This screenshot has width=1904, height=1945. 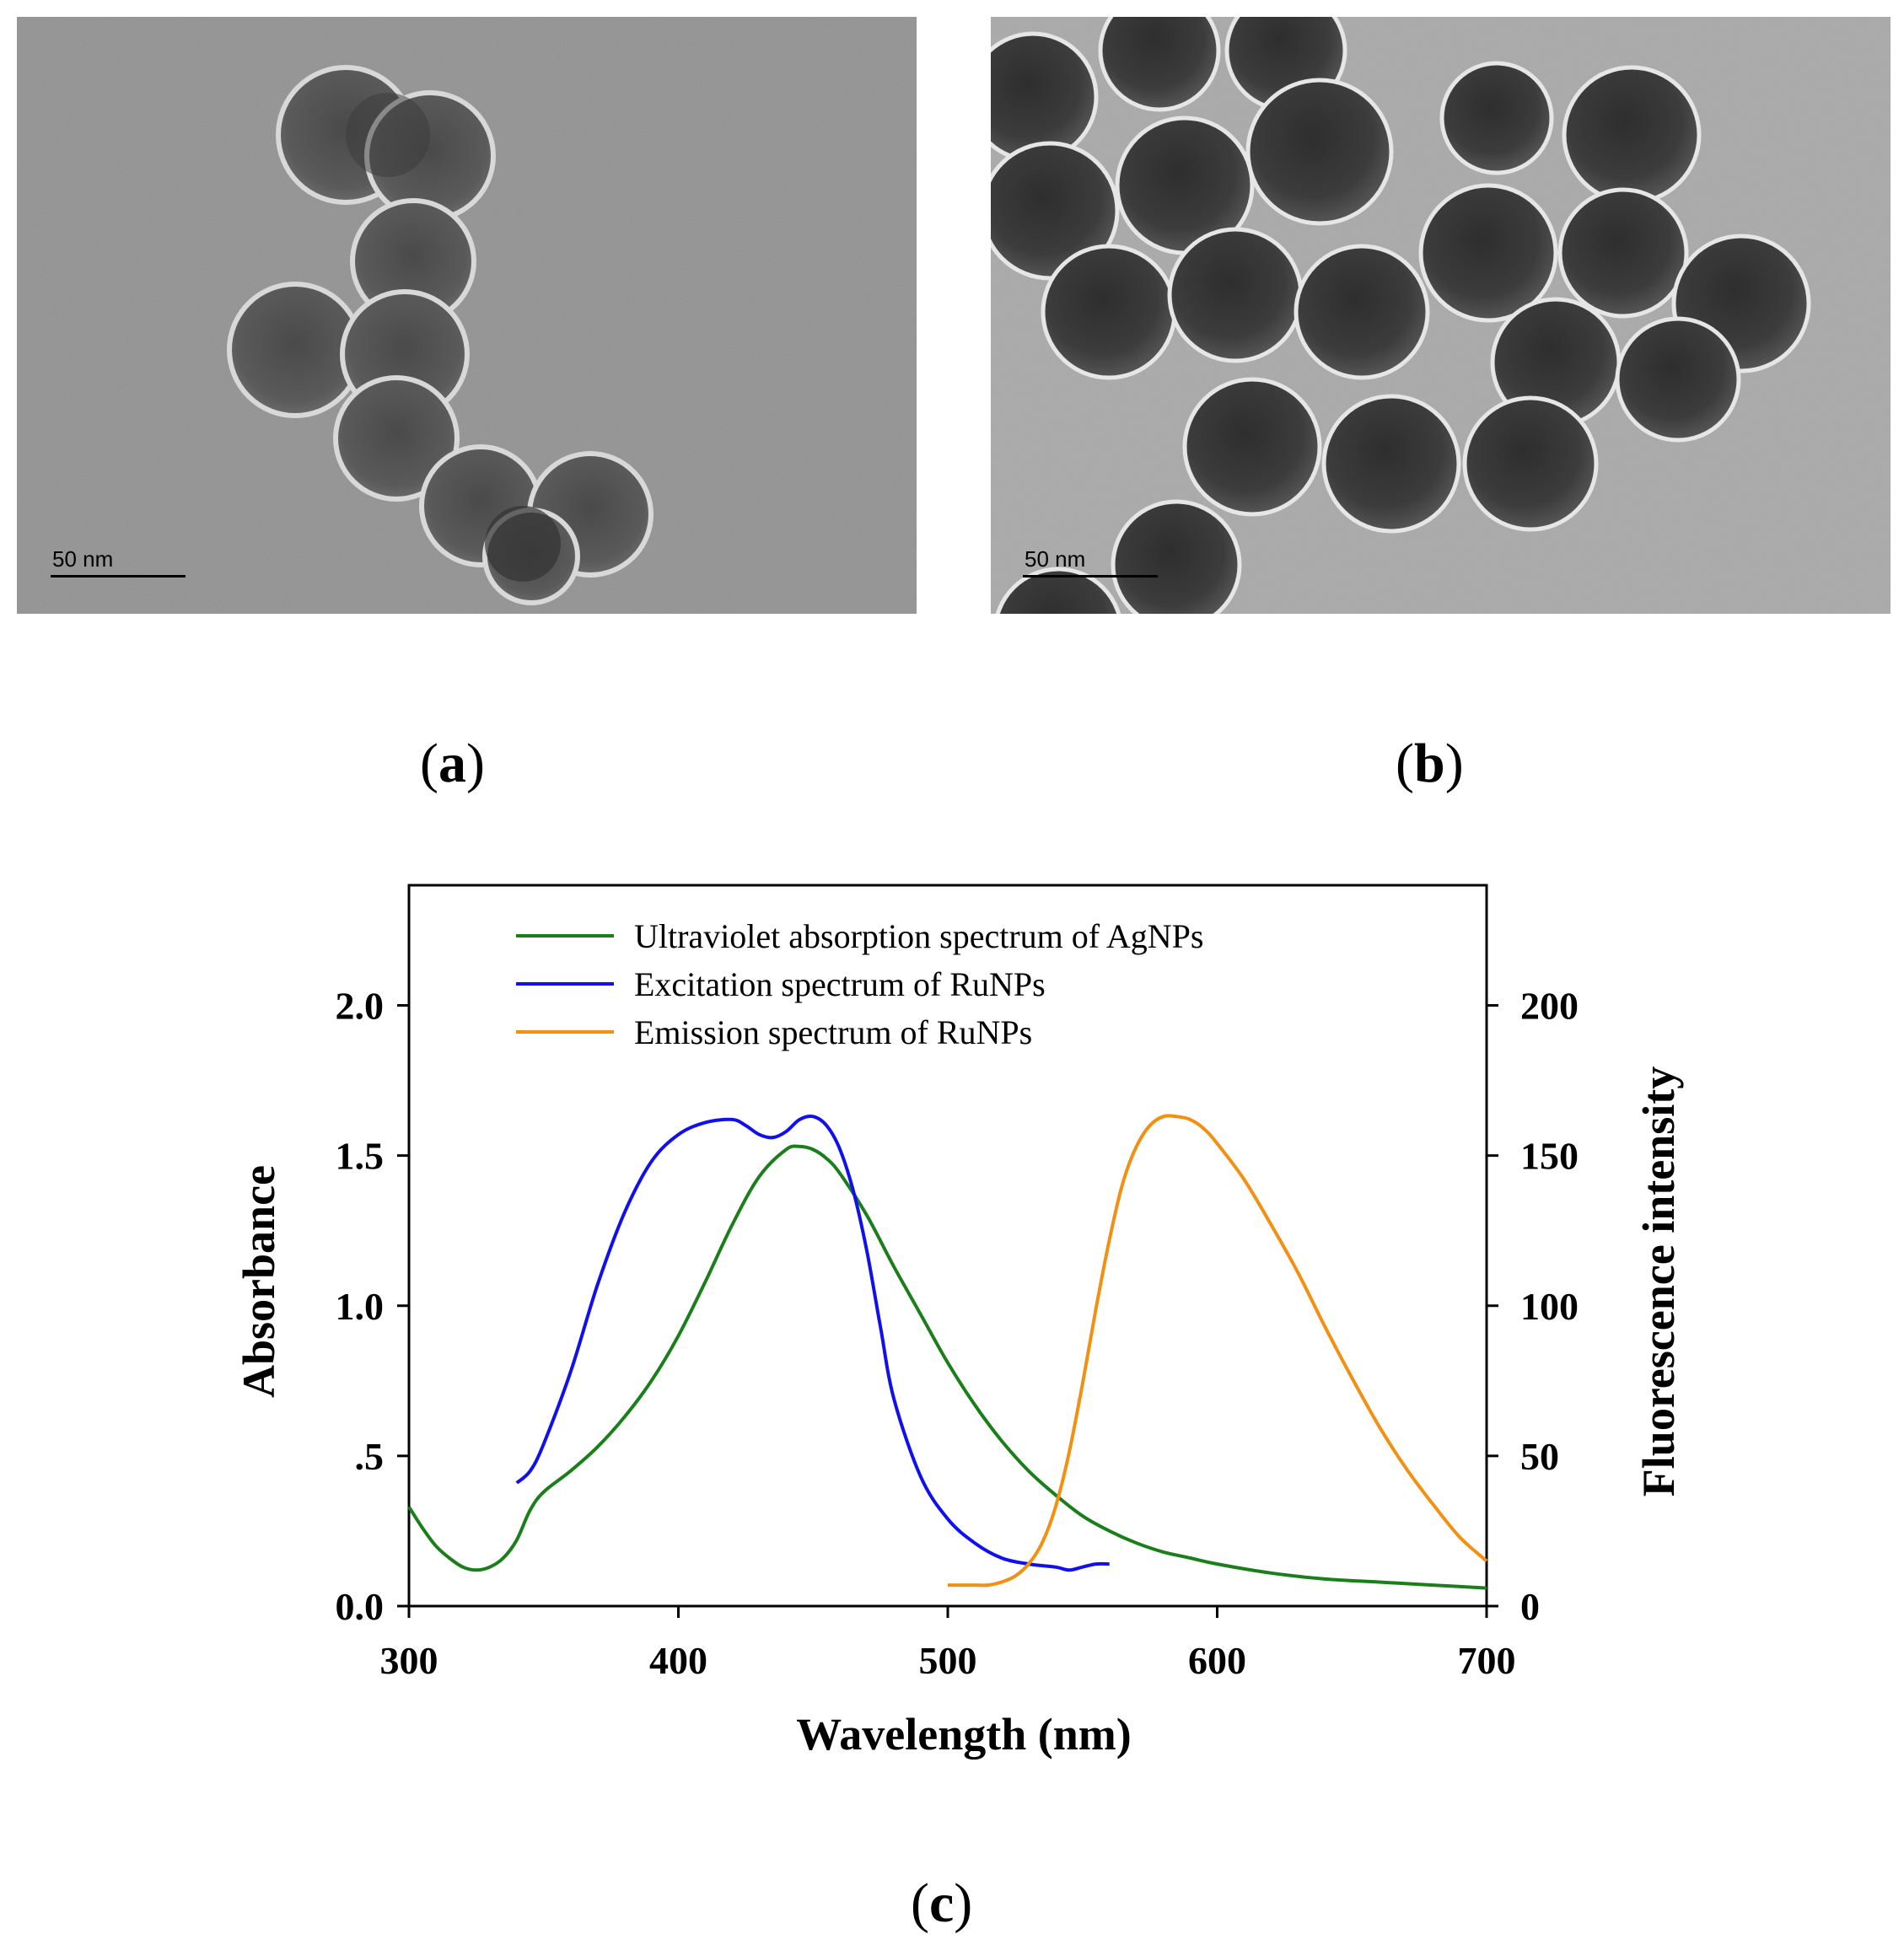 I want to click on x-tick-label: 600, so click(x=1217, y=1661).